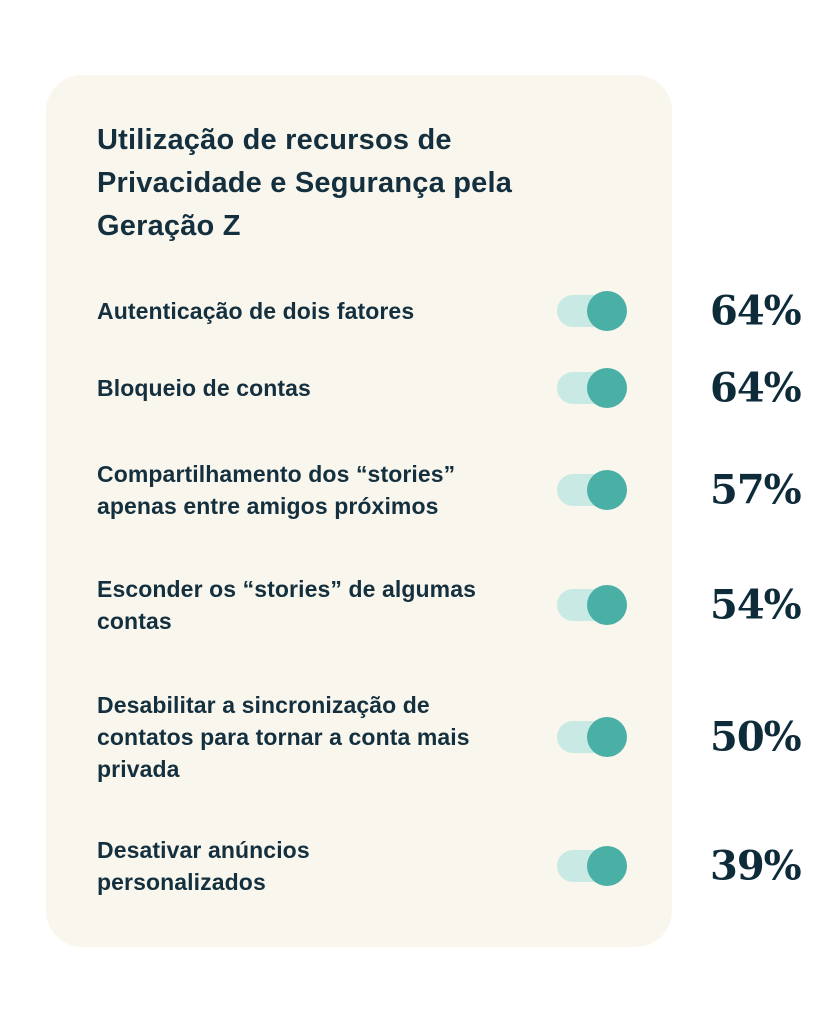  Describe the element at coordinates (204, 388) in the screenshot. I see `feature-label: Bloqueio de contas` at that location.